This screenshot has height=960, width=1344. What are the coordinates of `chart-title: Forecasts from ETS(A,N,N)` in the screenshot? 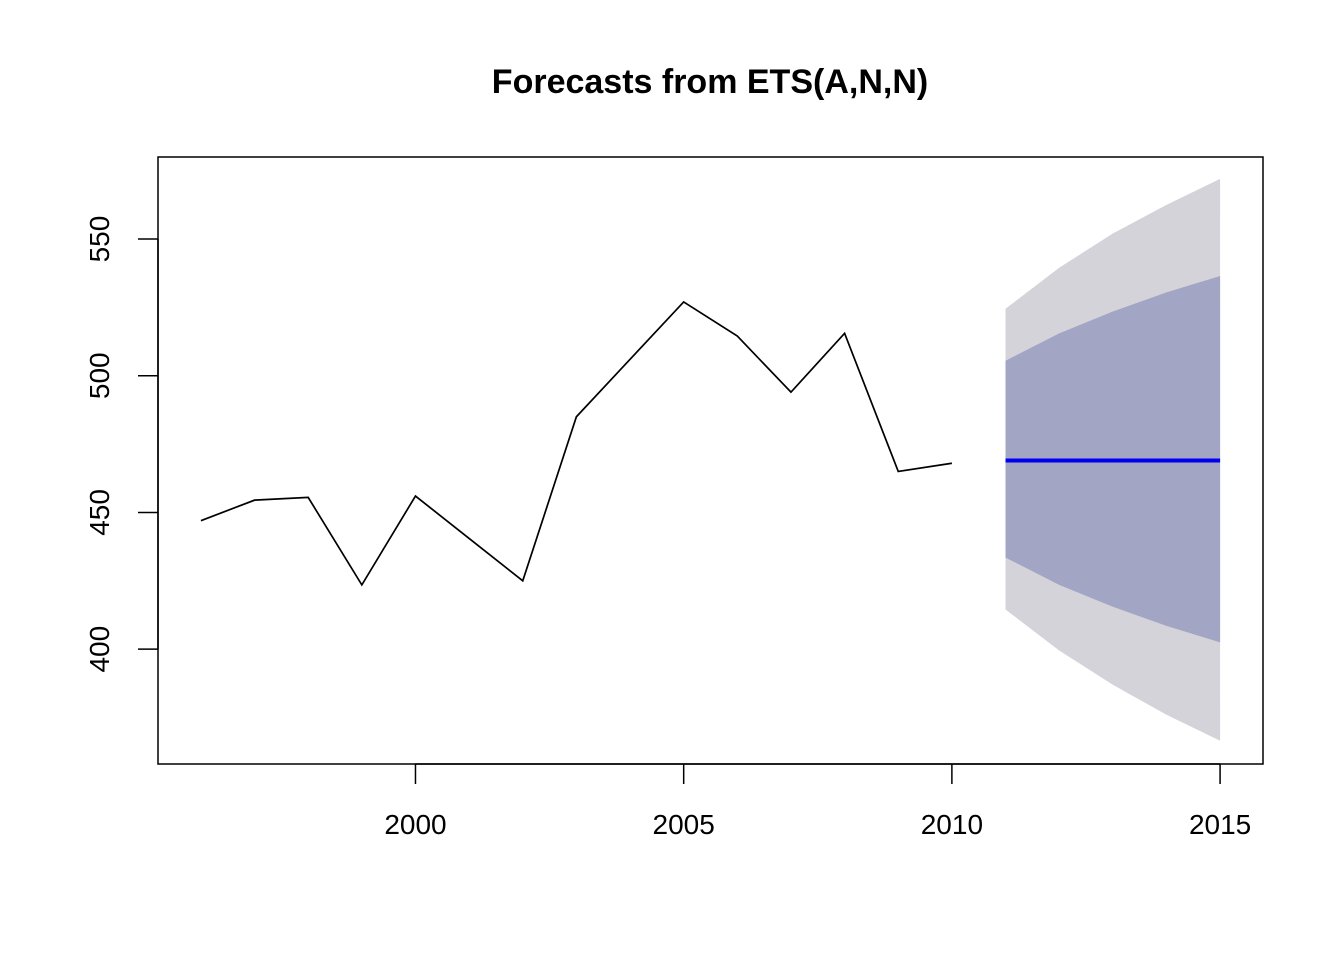 It's located at (710, 82).